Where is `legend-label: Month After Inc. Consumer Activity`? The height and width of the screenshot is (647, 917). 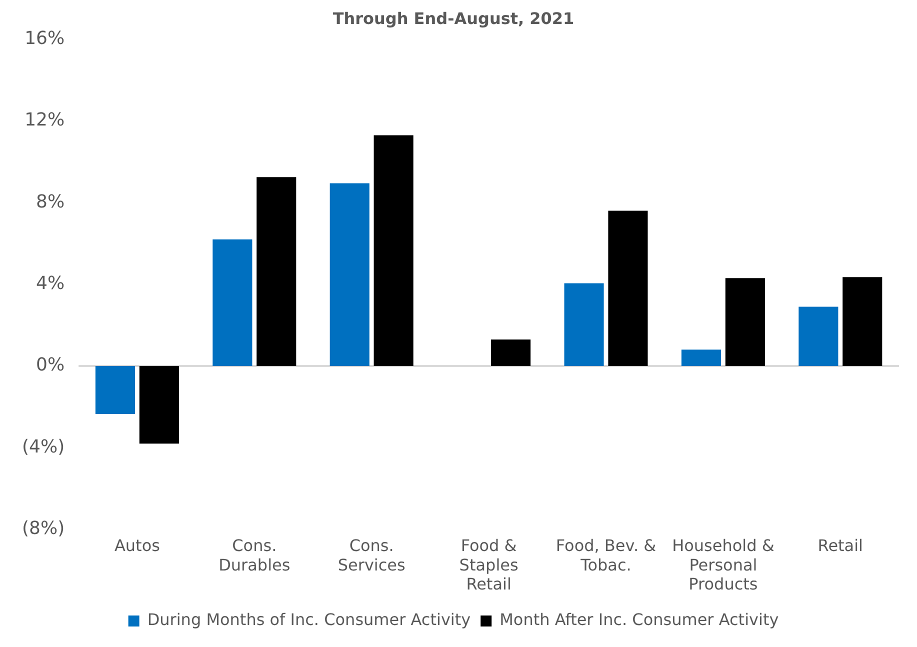
legend-label: Month After Inc. Consumer Activity is located at coordinates (639, 620).